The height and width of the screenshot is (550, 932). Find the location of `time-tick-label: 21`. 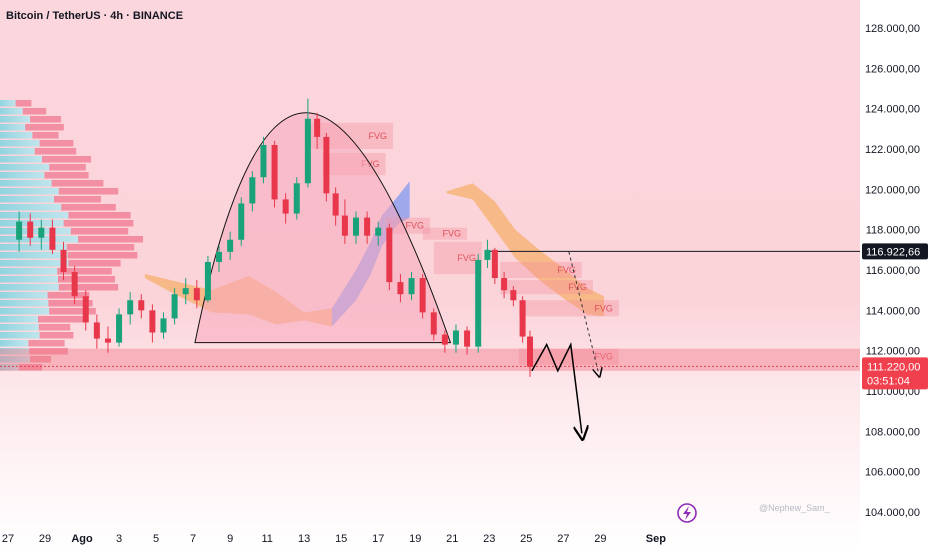

time-tick-label: 21 is located at coordinates (452, 539).